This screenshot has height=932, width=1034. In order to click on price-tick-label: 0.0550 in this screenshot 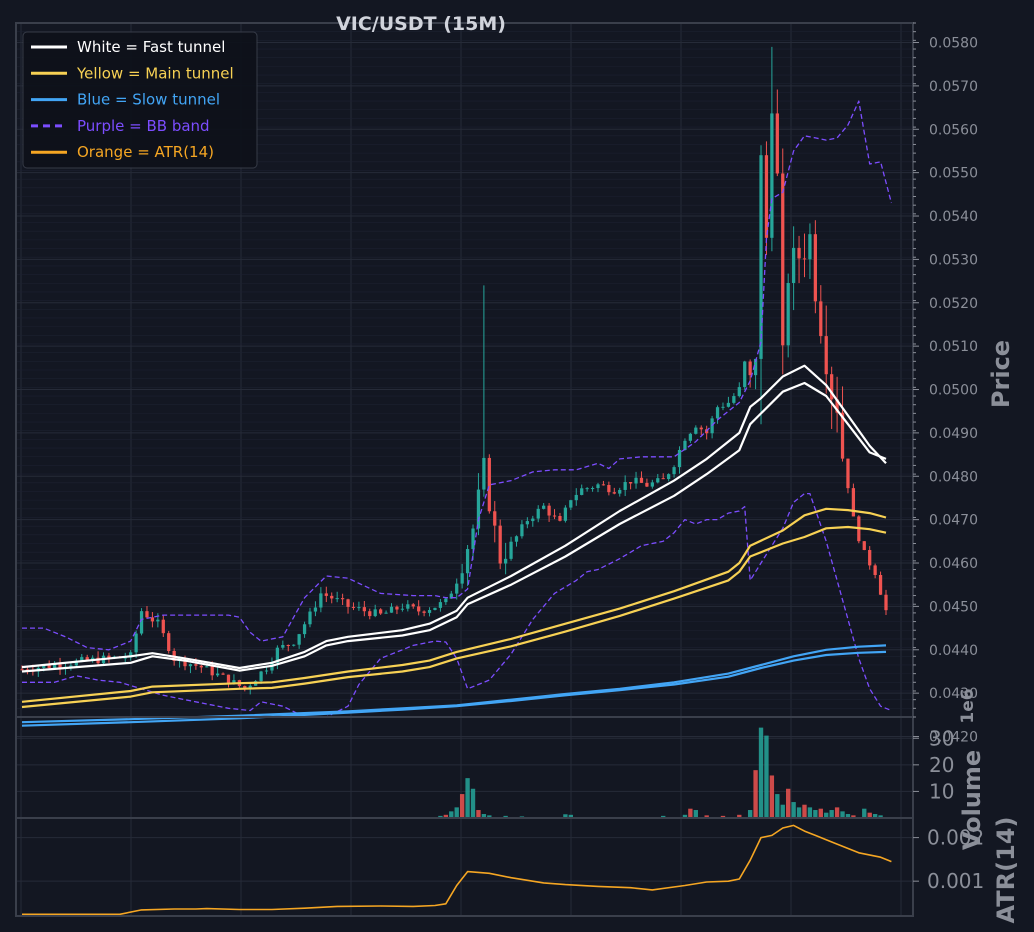, I will do `click(953, 174)`.